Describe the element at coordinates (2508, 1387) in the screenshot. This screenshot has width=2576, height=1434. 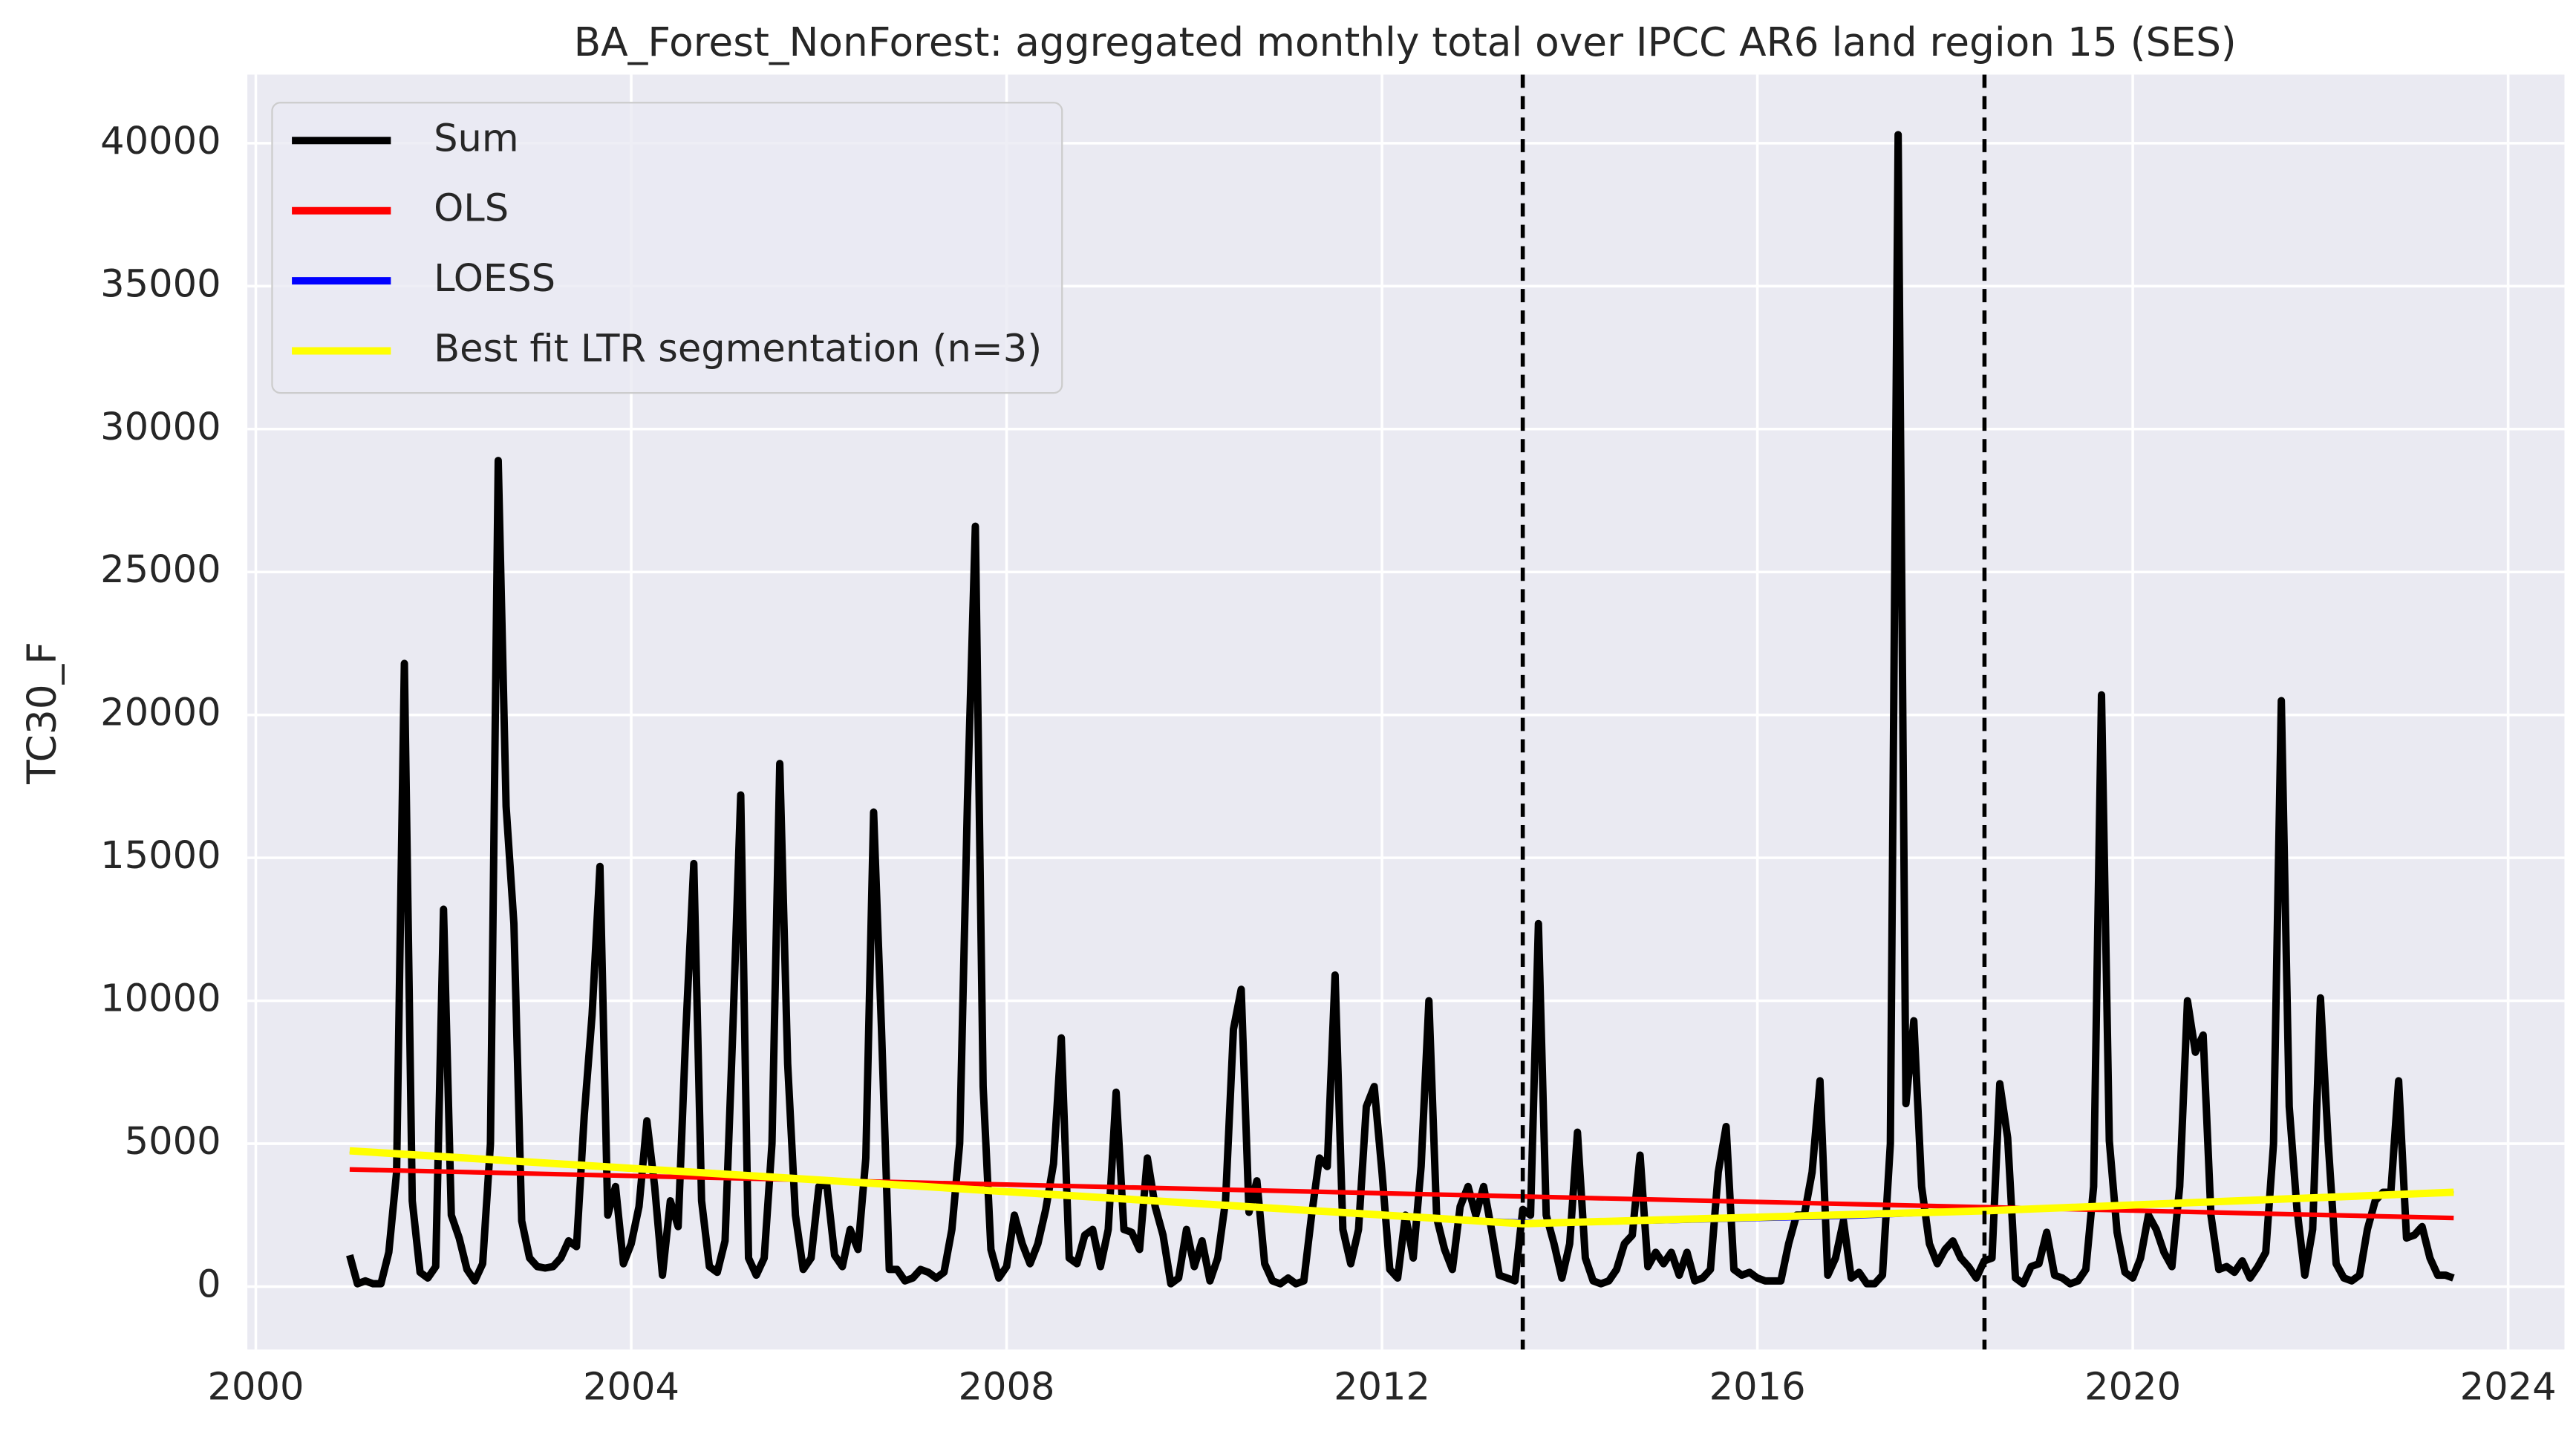
I see `x-tick-label: 2024` at that location.